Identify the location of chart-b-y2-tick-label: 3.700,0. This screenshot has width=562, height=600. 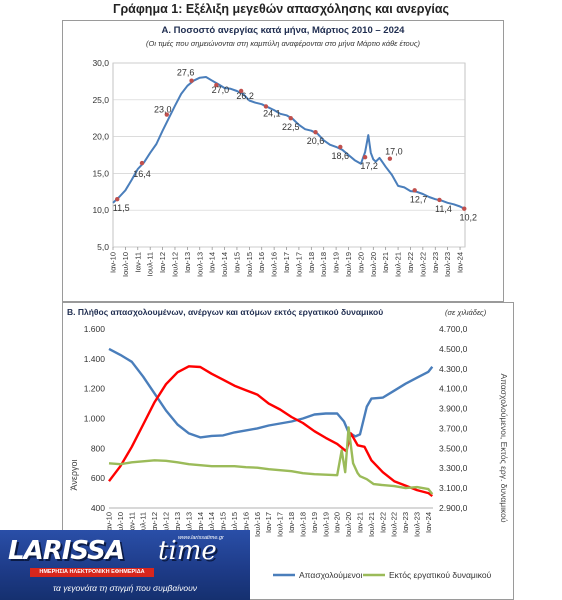
(453, 428).